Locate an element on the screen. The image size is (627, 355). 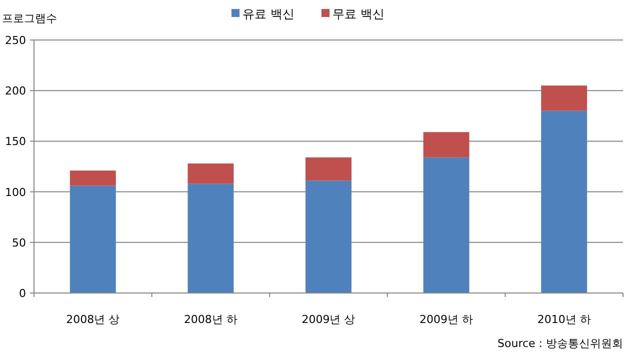
y-tick-label: 0 is located at coordinates (22, 293).